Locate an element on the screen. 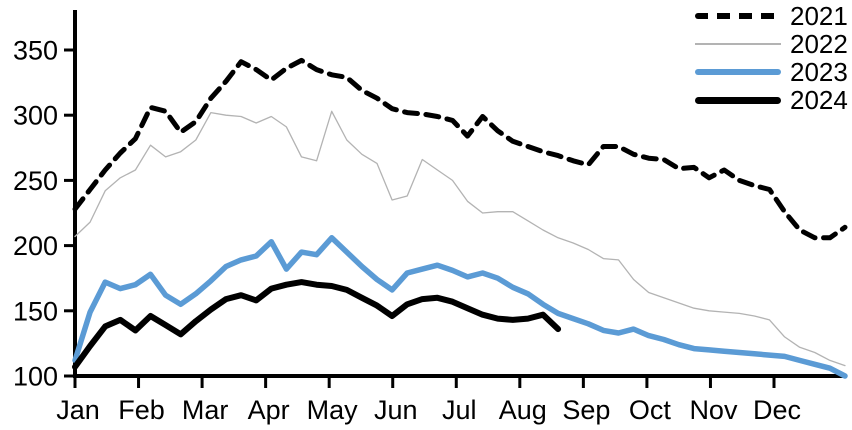 This screenshot has height=430, width=852. x-tick-label: Jan is located at coordinates (78, 410).